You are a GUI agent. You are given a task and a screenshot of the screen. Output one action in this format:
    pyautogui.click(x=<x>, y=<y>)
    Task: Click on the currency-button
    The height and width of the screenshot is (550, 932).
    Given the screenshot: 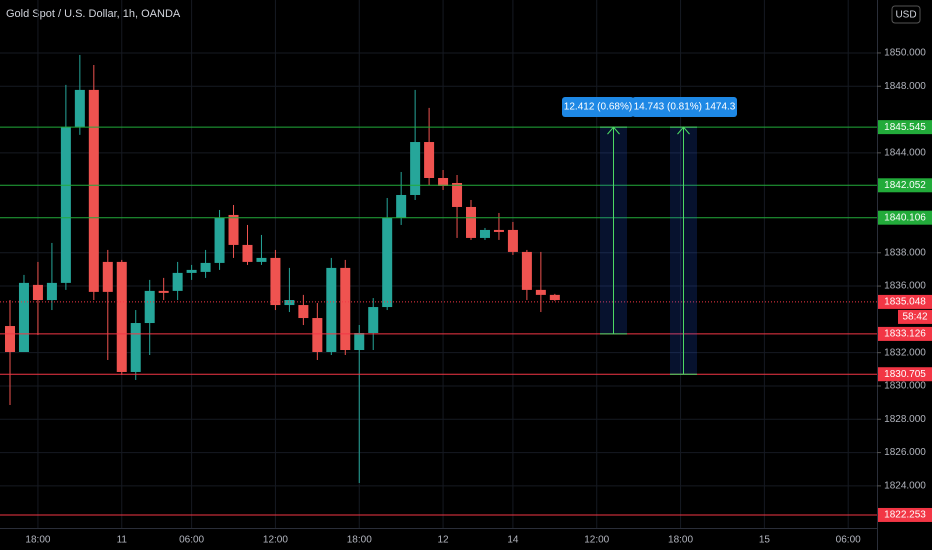 What is the action you would take?
    pyautogui.click(x=906, y=14)
    